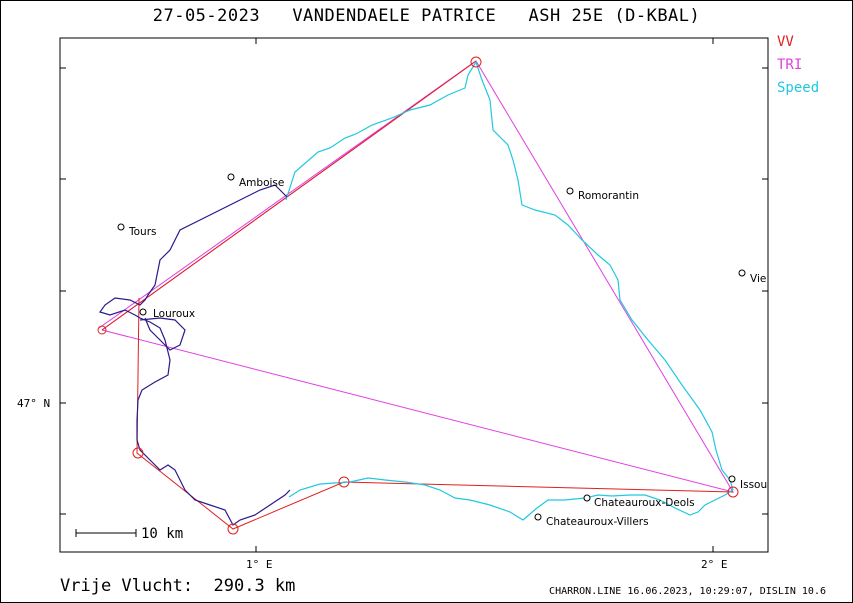  Describe the element at coordinates (614, 16) in the screenshot. I see `glider-name: ASH 25E (D-KBAL)` at that location.